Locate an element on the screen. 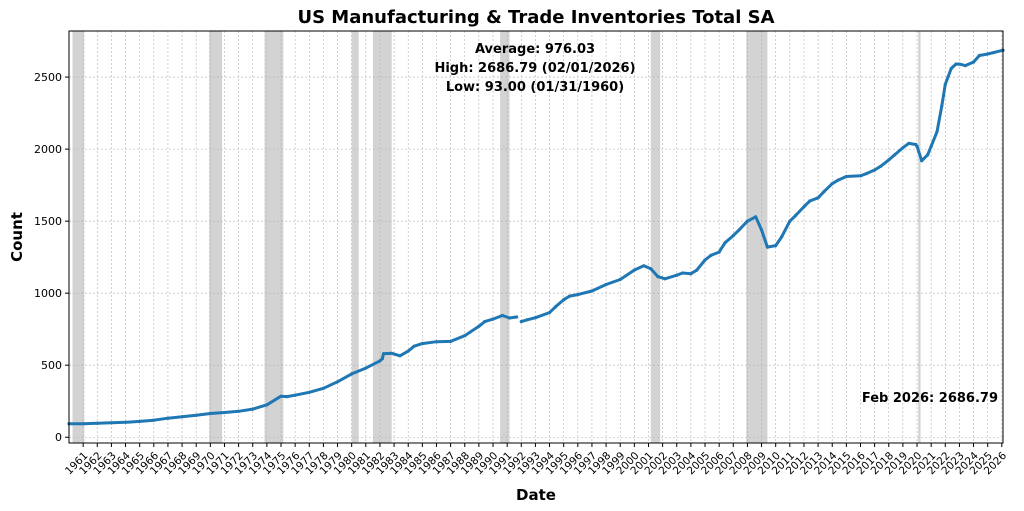 This screenshot has width=1024, height=511. y-tick-label: 2000 is located at coordinates (48, 149).